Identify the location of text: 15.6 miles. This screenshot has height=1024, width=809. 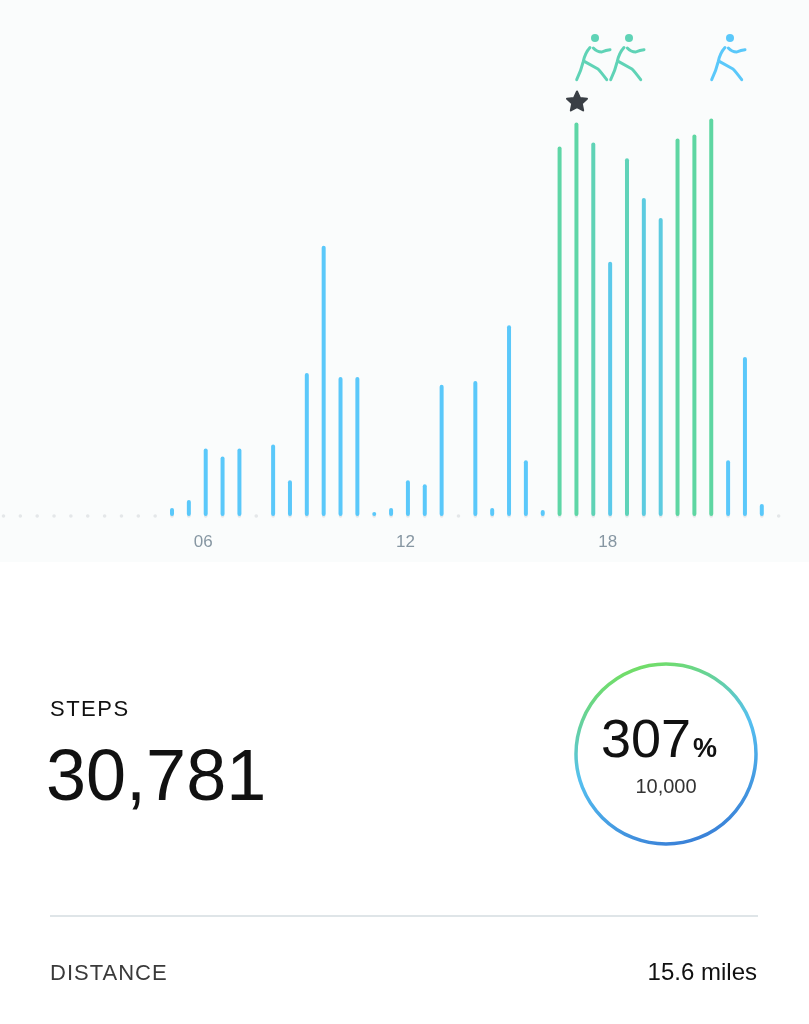
(702, 971).